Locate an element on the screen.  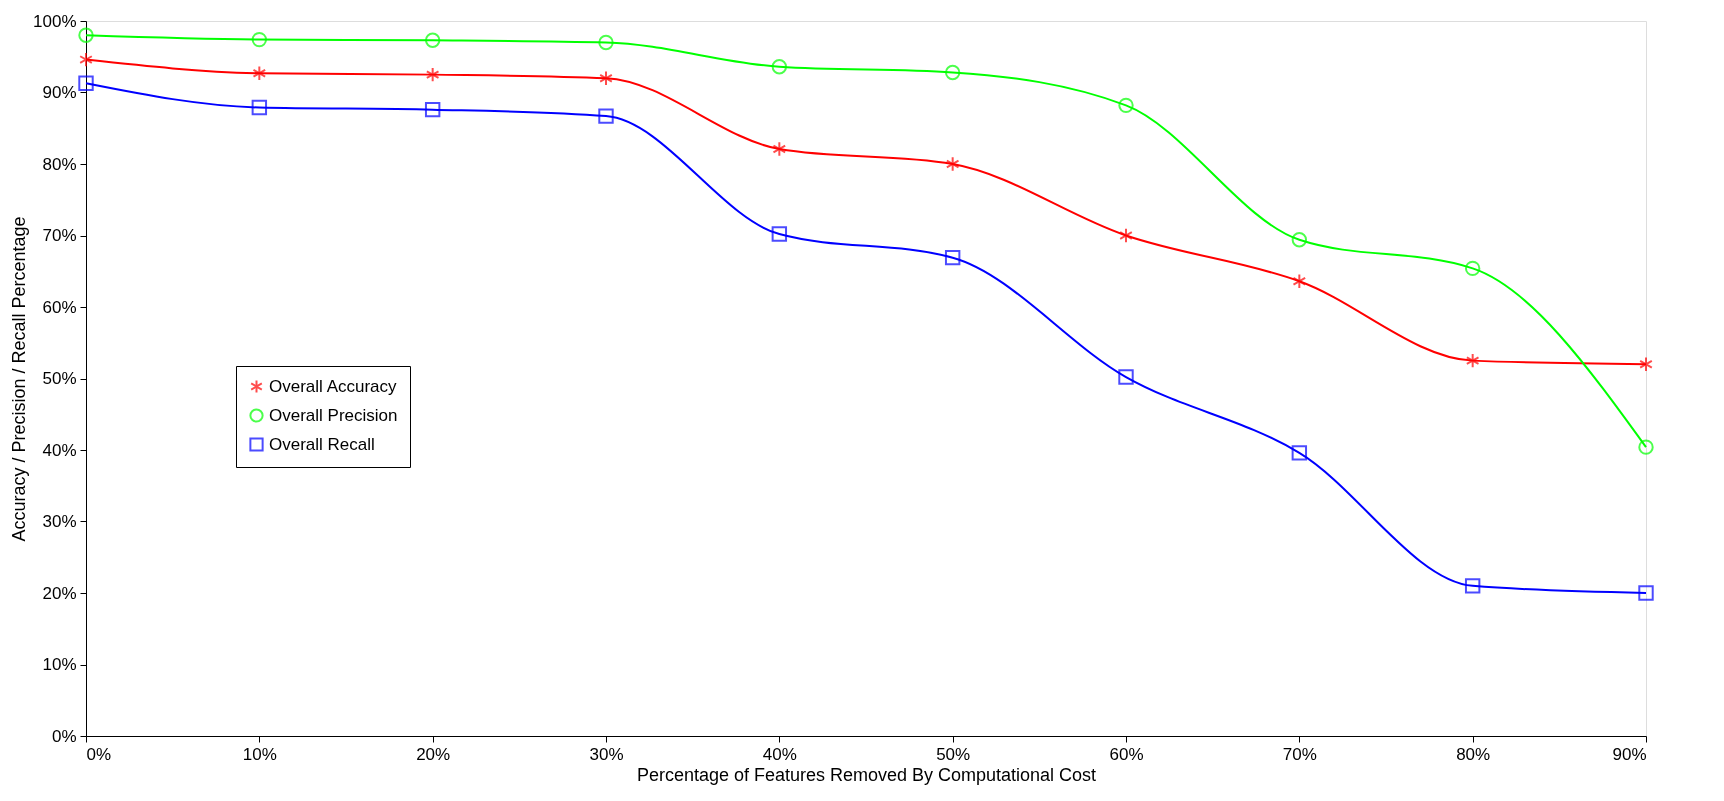
y-tick-label: 0% is located at coordinates (64, 736).